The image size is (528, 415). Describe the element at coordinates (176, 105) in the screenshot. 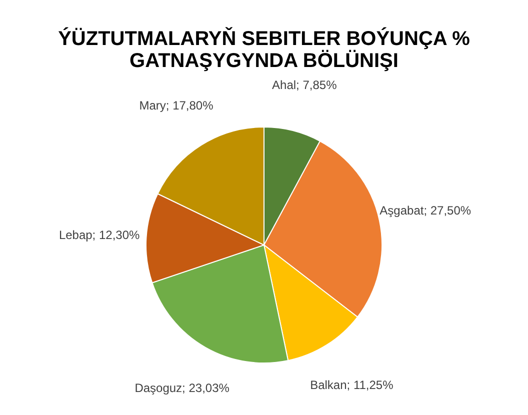

I see `slice-label: Mary; 17,80%` at that location.